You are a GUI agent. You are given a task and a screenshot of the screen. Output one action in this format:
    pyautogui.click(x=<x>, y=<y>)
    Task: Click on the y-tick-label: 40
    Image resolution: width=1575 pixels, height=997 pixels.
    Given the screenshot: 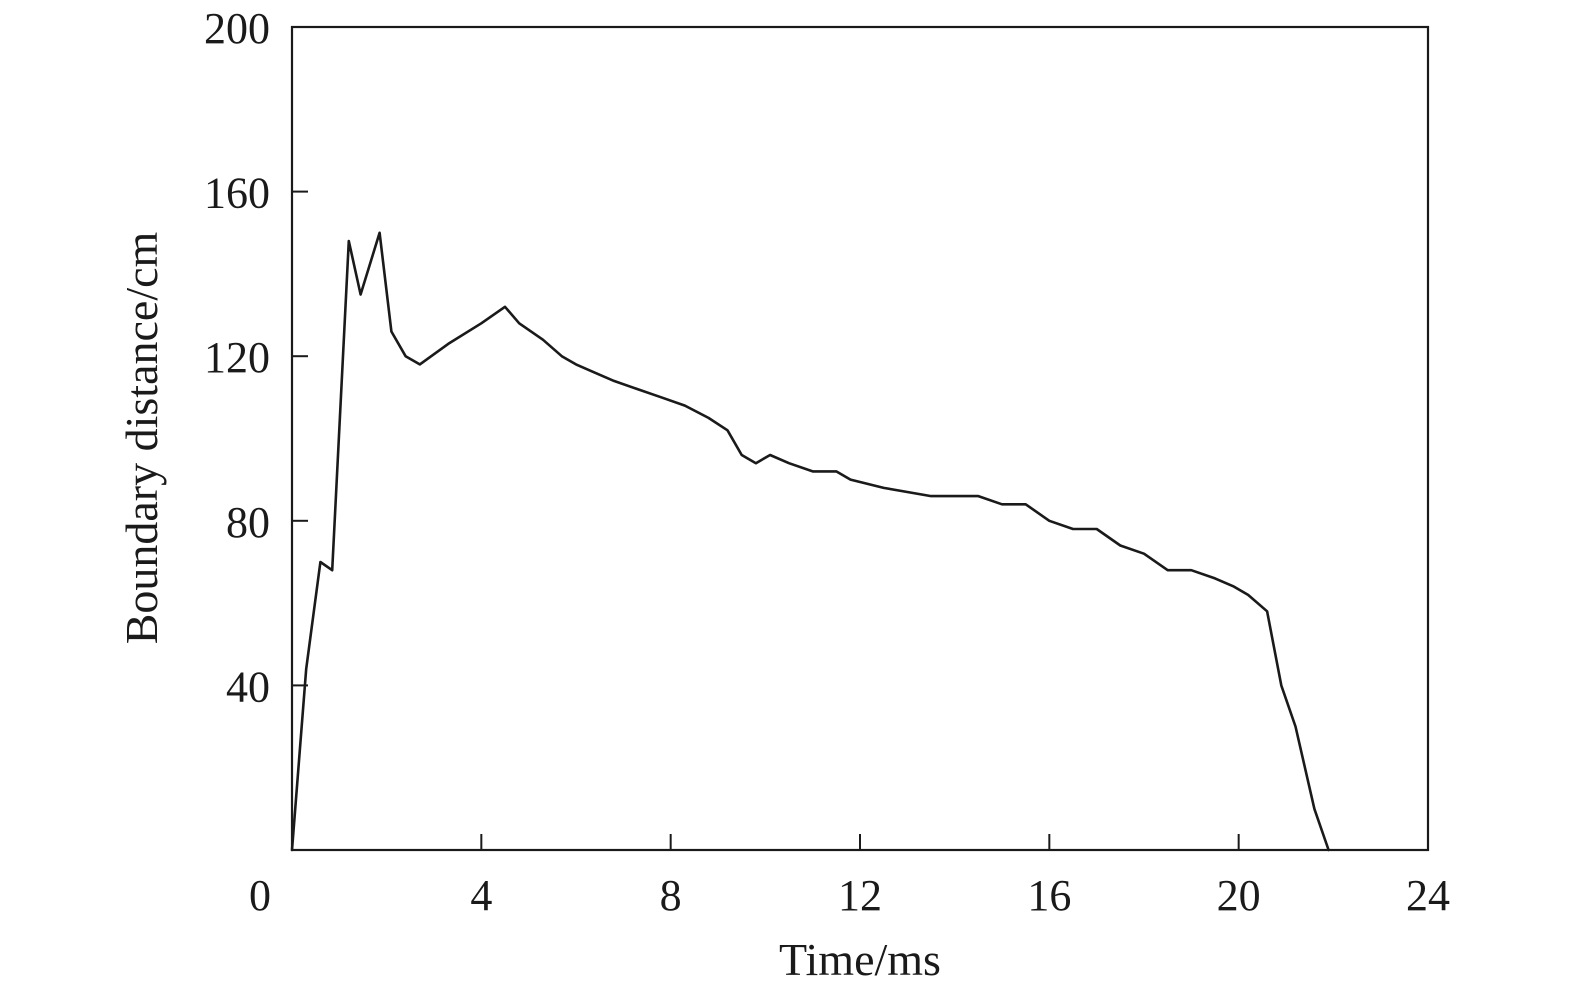 What is the action you would take?
    pyautogui.click(x=248, y=686)
    